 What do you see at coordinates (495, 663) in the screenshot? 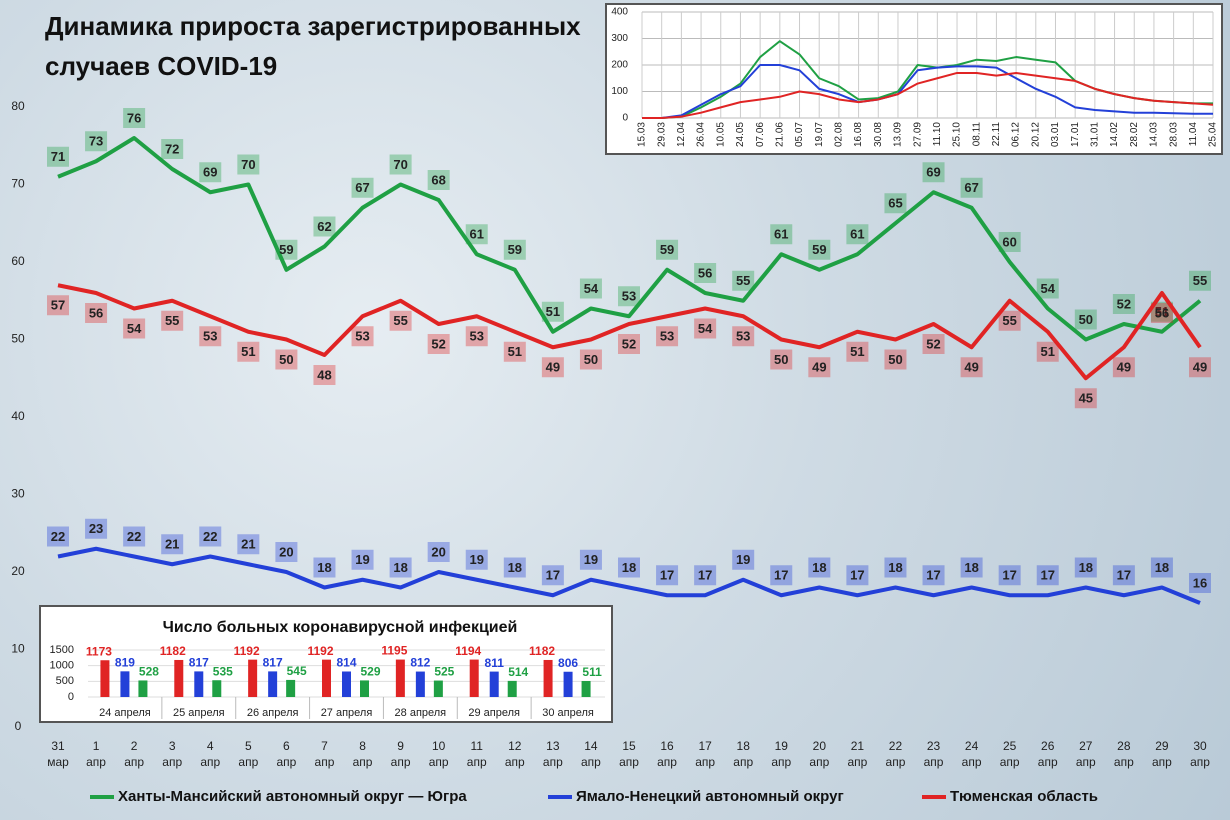
I see `value-label: 811` at bounding box center [495, 663].